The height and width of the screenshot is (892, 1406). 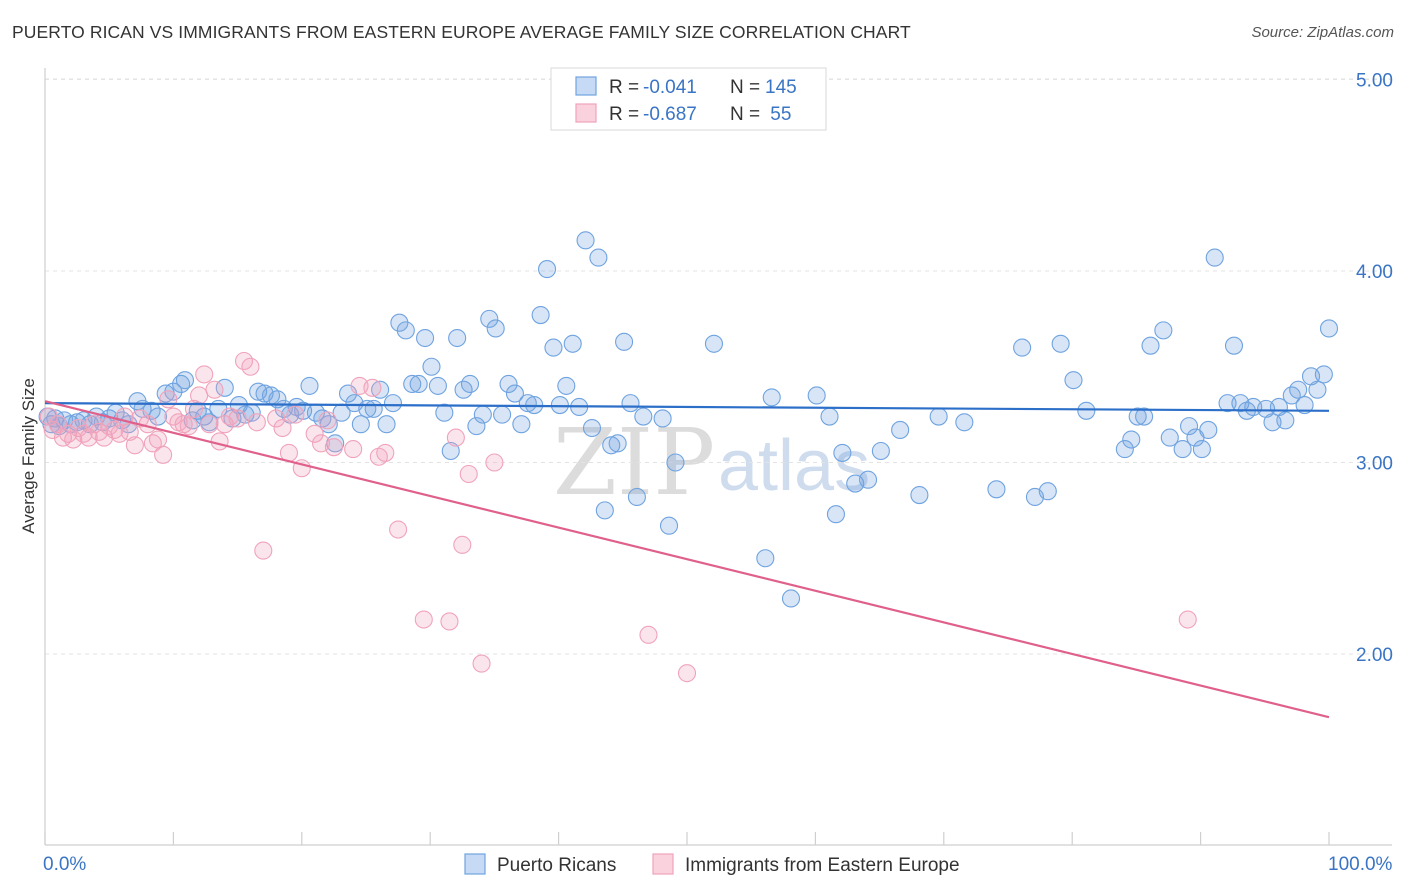 What do you see at coordinates (745, 87) in the screenshot?
I see `legend-n-label-1: N =` at bounding box center [745, 87].